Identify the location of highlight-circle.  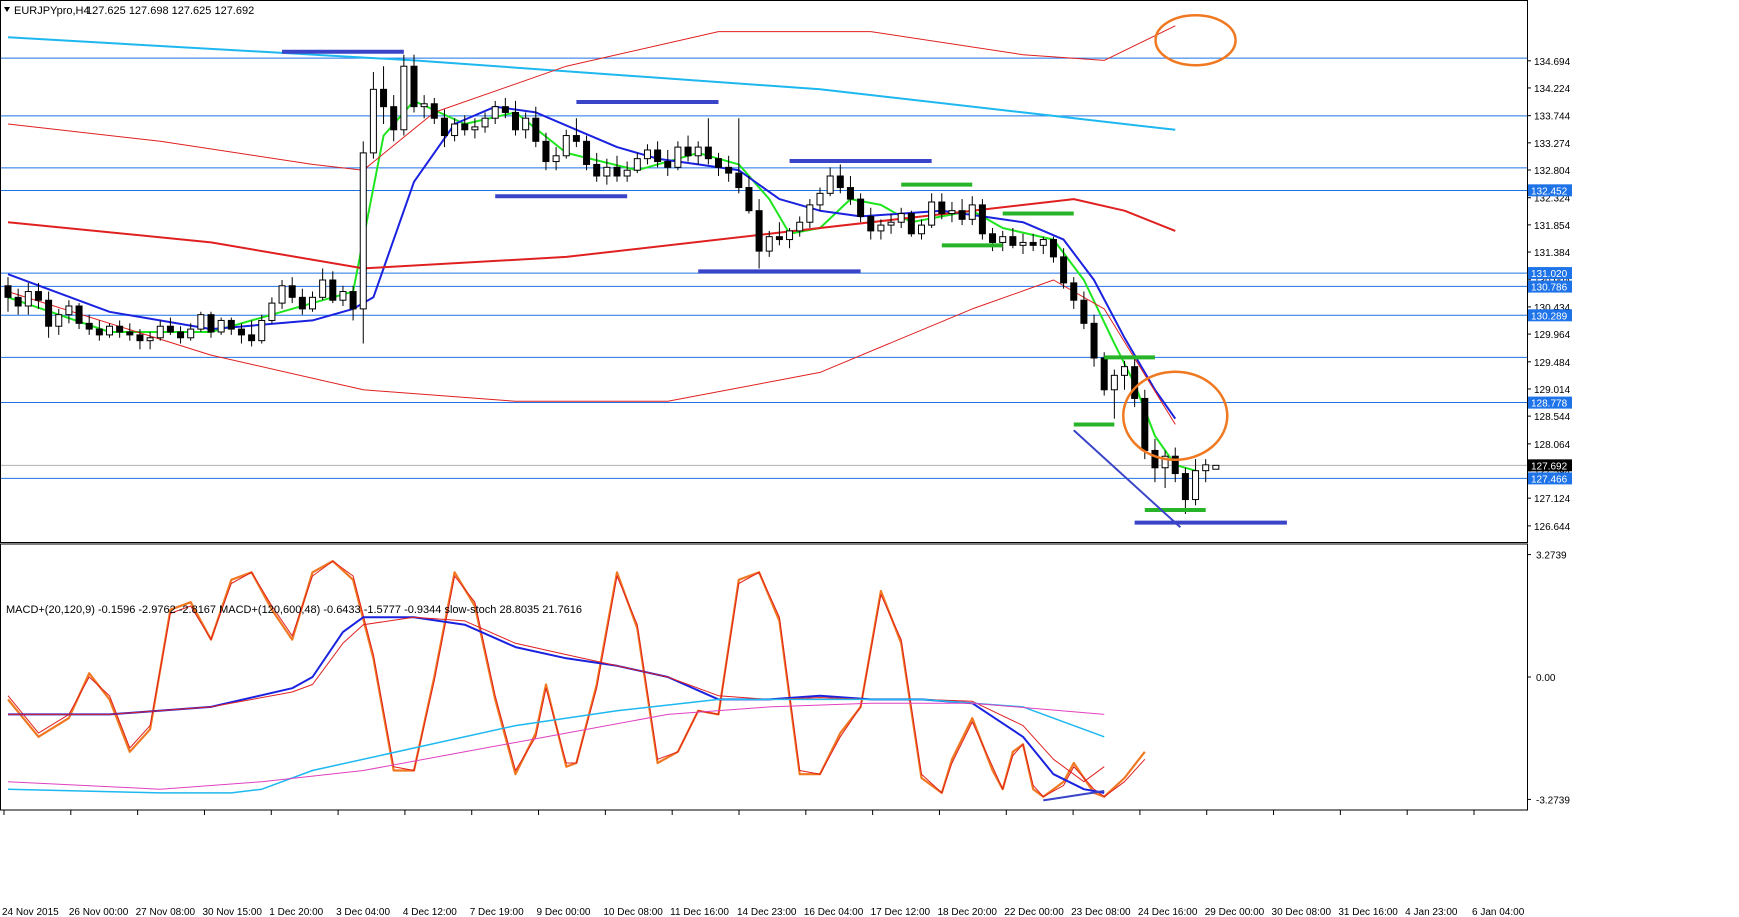
(1175, 416).